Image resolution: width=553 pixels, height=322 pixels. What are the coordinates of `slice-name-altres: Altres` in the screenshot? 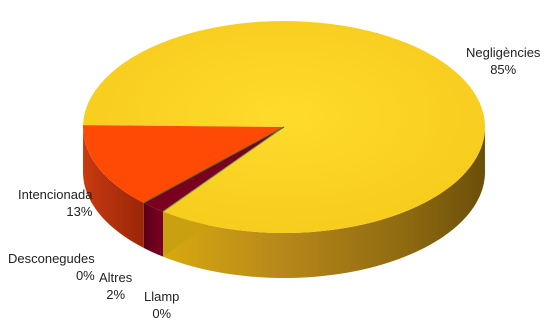 It's located at (116, 277).